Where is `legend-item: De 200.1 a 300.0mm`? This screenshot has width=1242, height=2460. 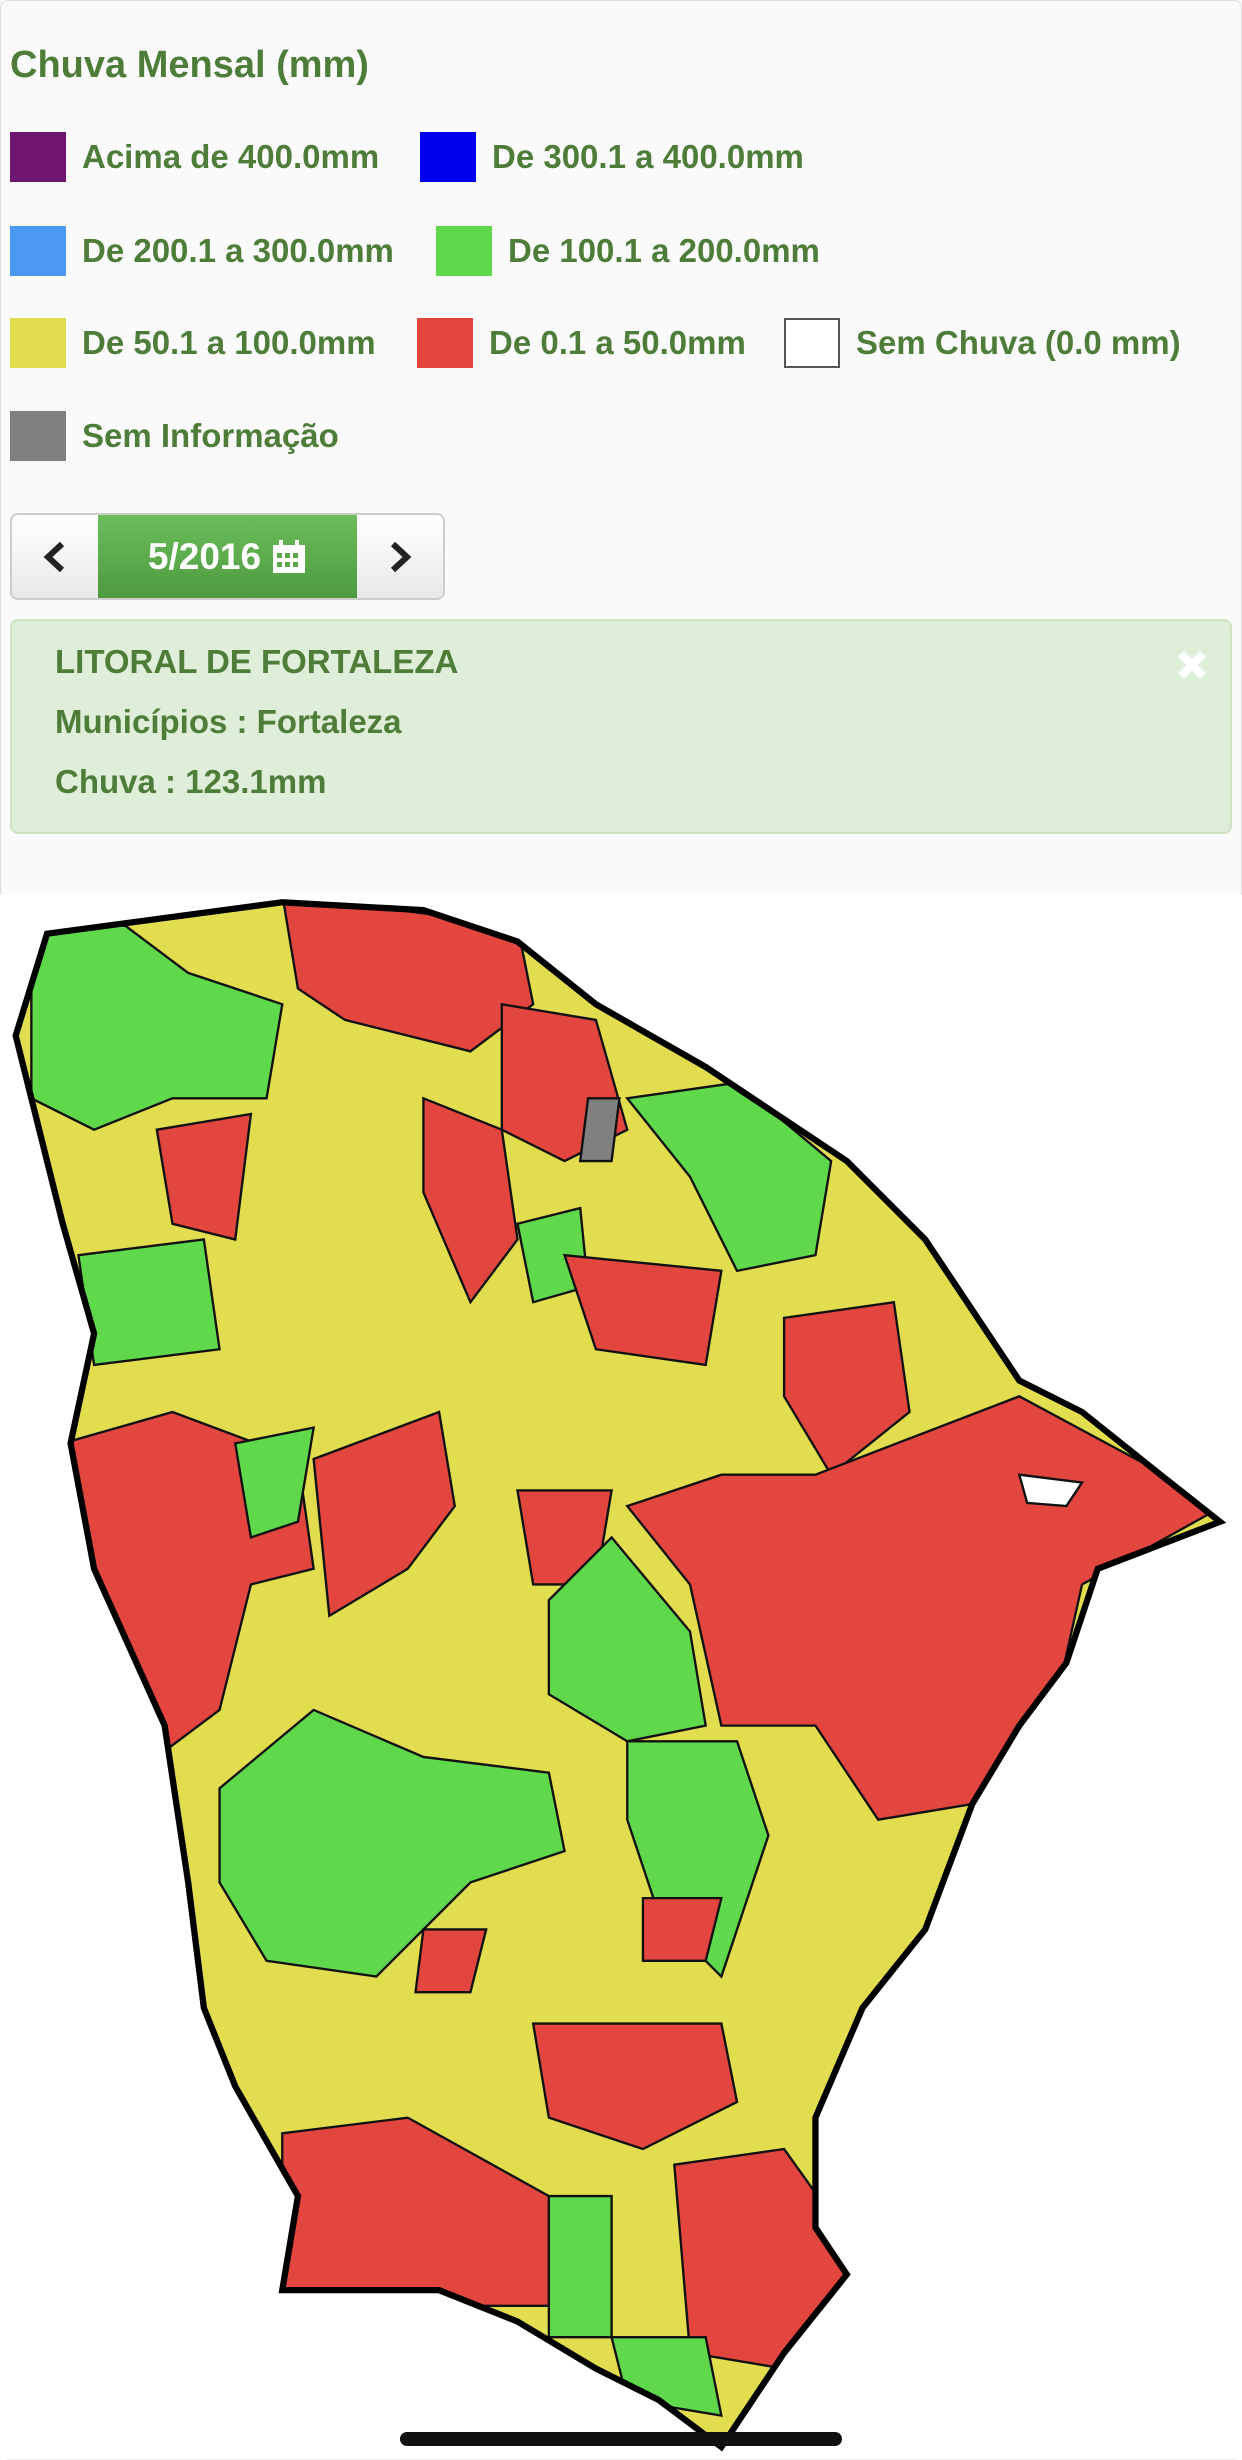
legend-item: De 200.1 a 300.0mm is located at coordinates (202, 251).